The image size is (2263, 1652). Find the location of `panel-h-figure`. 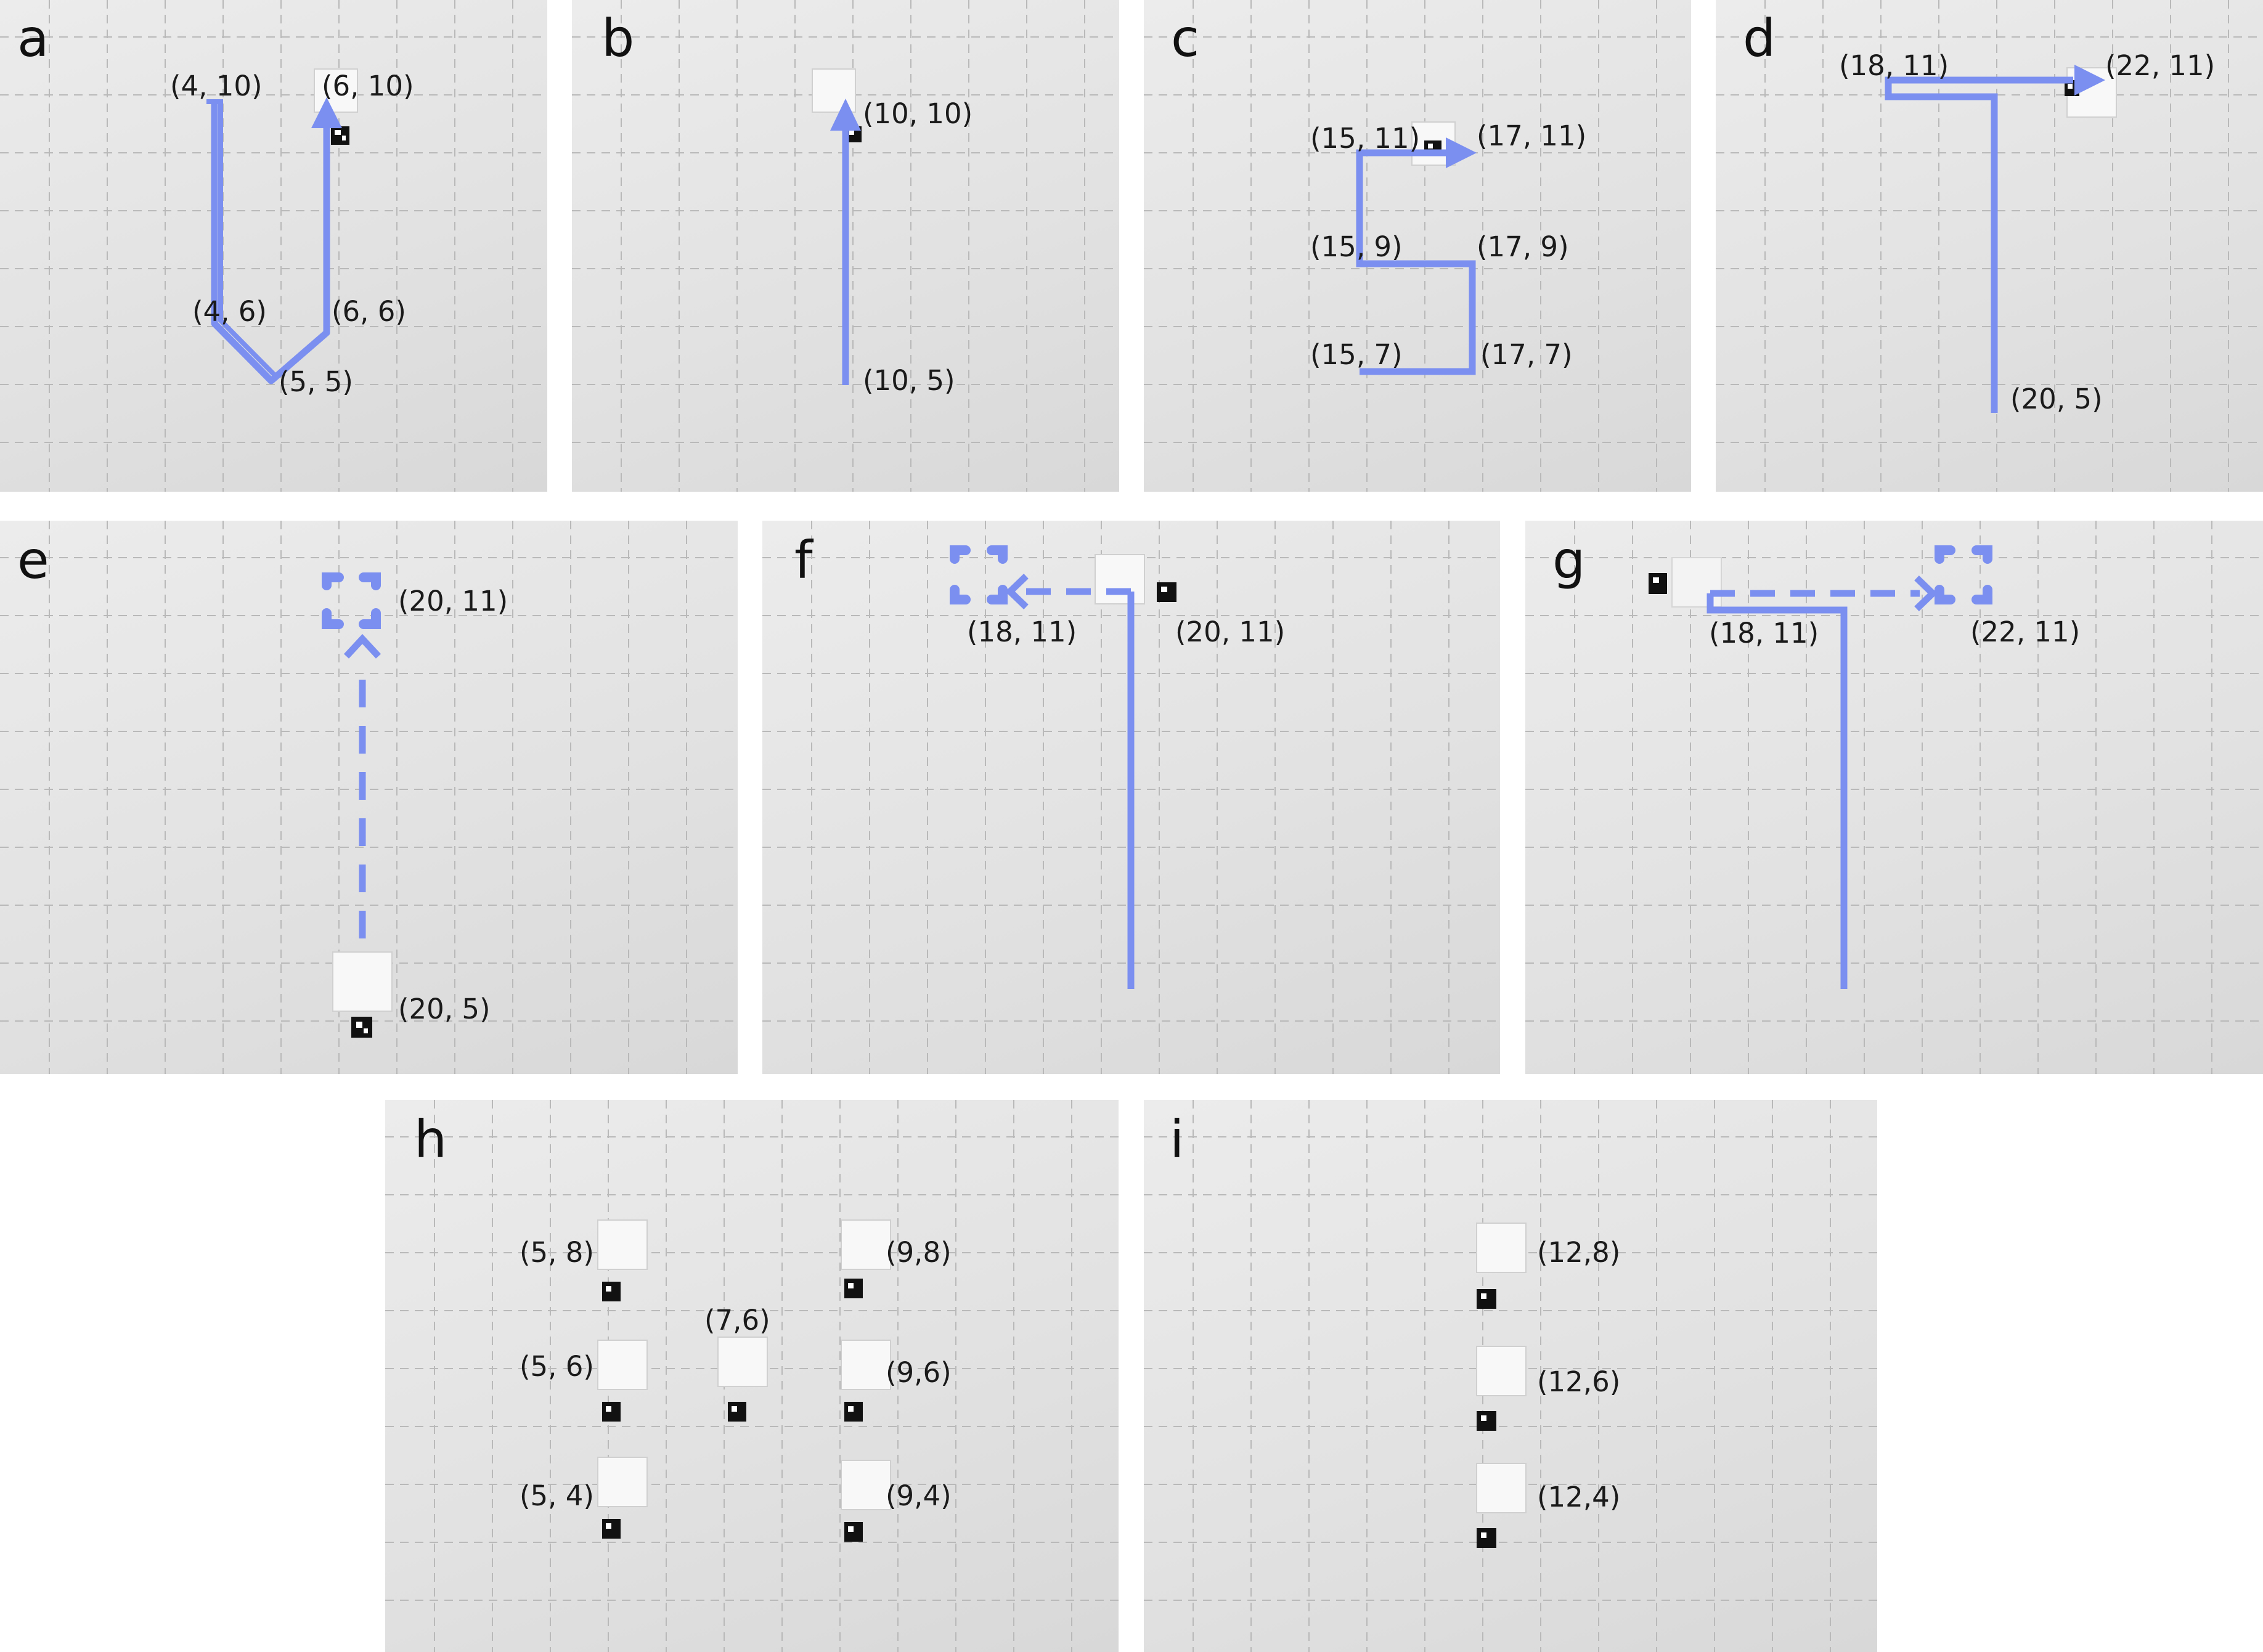

panel-h-figure is located at coordinates (752, 1376).